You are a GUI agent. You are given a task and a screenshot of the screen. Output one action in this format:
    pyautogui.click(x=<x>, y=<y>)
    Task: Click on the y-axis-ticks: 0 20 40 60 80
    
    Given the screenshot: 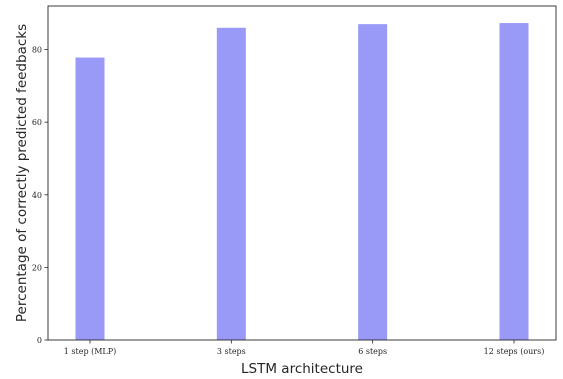 What is the action you would take?
    pyautogui.click(x=40, y=195)
    